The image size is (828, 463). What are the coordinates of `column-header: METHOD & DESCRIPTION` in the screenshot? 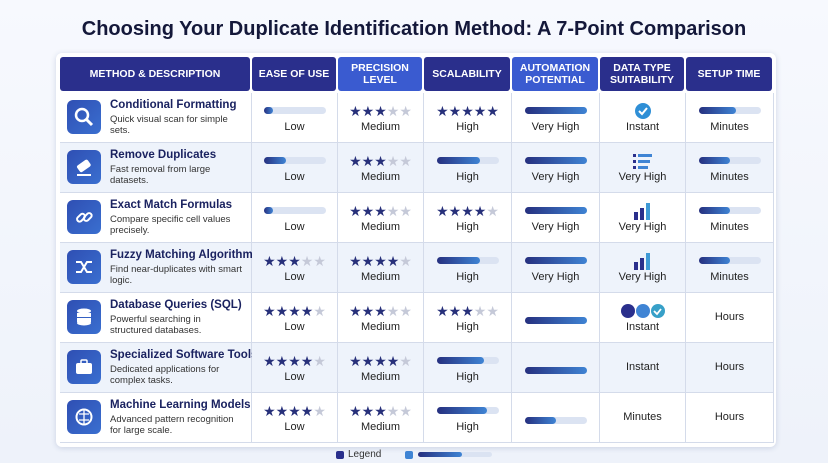 It's located at (155, 74).